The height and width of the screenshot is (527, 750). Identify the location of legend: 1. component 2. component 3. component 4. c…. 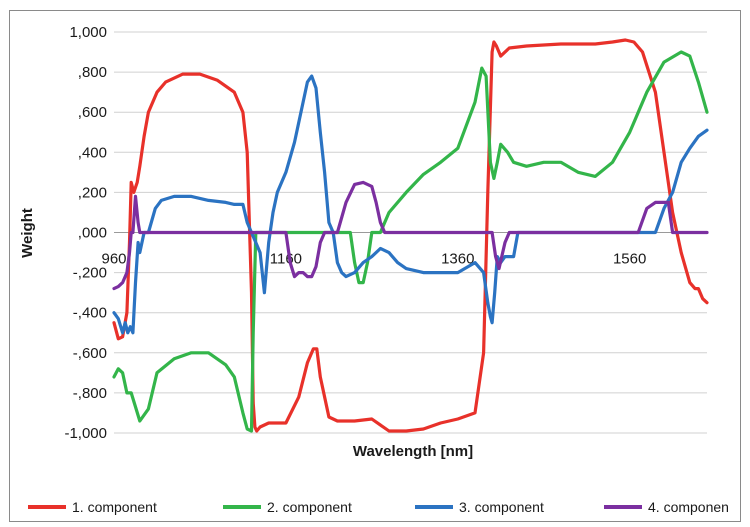
(378, 507).